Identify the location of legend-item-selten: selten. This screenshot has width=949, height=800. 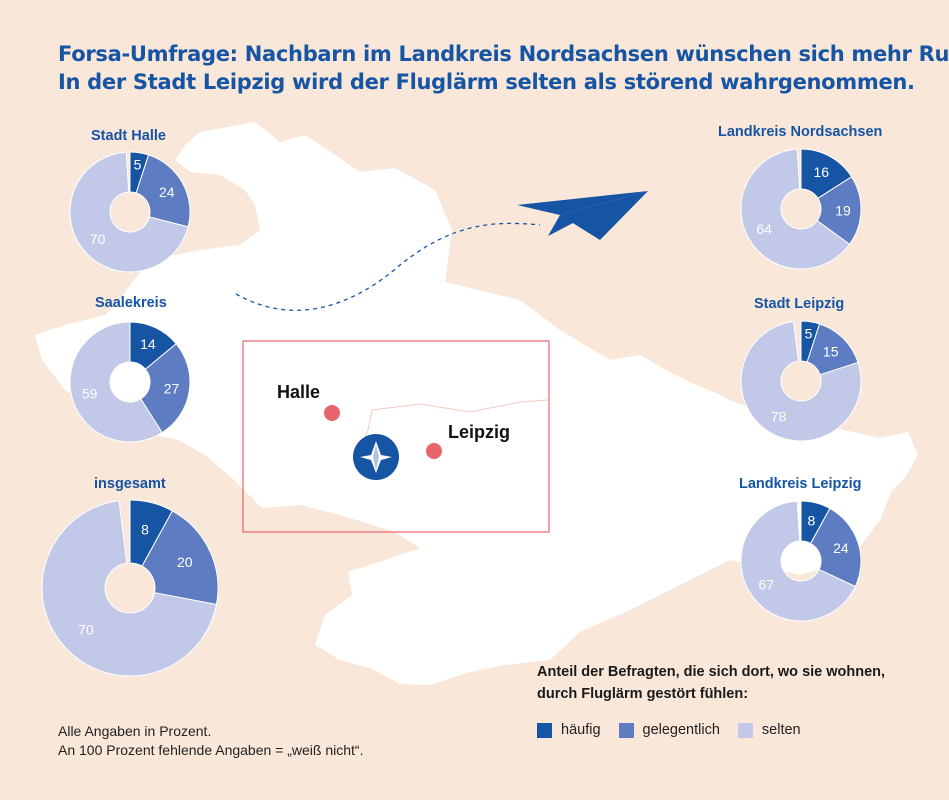
(769, 730).